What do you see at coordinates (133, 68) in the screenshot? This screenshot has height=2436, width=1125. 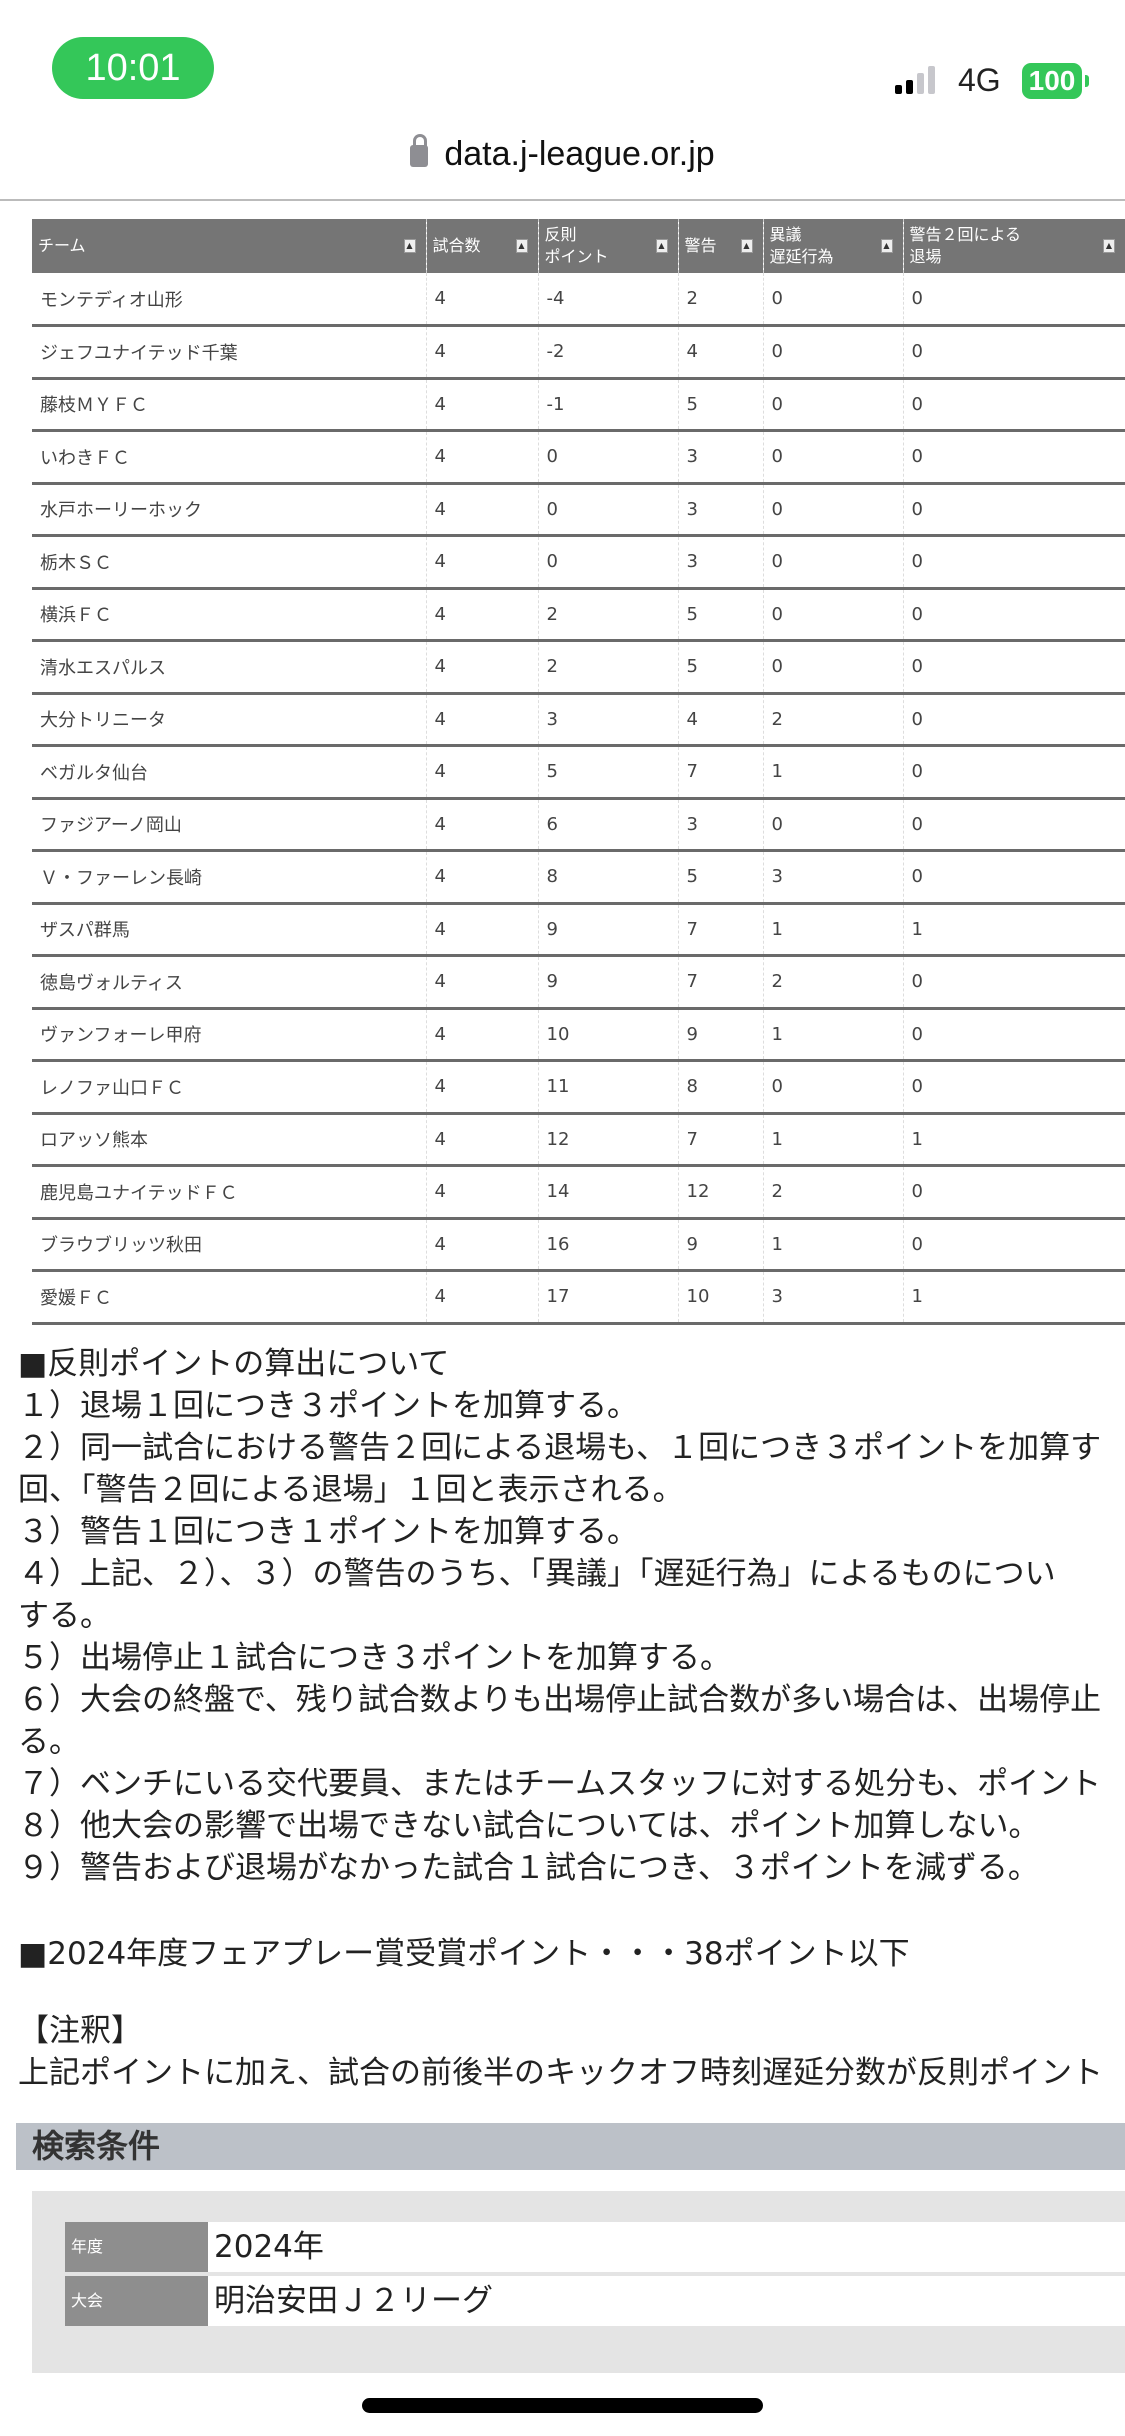 I see `clock: 10:01` at bounding box center [133, 68].